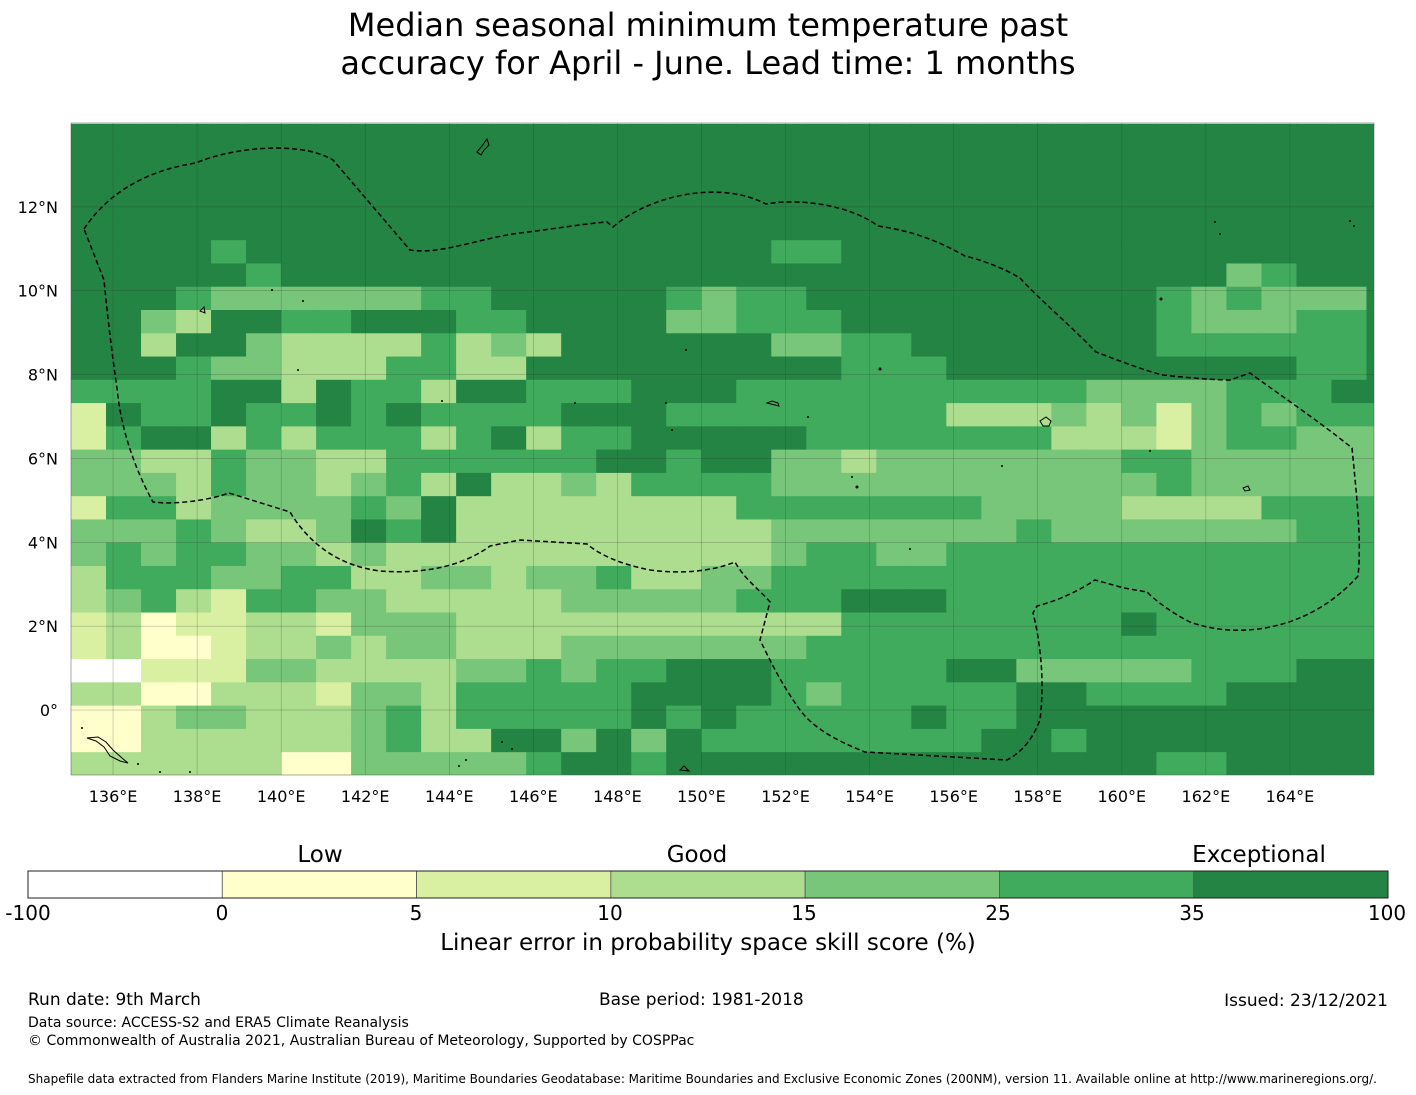 The height and width of the screenshot is (1095, 1416). I want to click on longitude-tick-label: 144°E, so click(449, 796).